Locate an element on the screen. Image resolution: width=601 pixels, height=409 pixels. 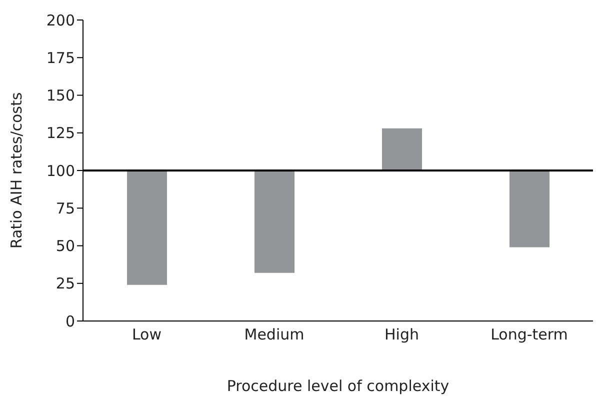
y-tick-label: 150 is located at coordinates (60, 95).